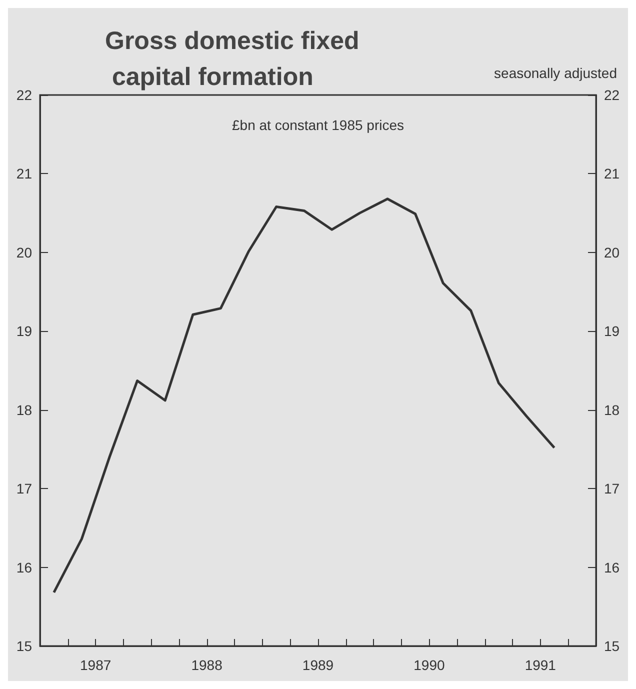  Describe the element at coordinates (556, 73) in the screenshot. I see `chart-subtitle: seasonally adjusted` at that location.